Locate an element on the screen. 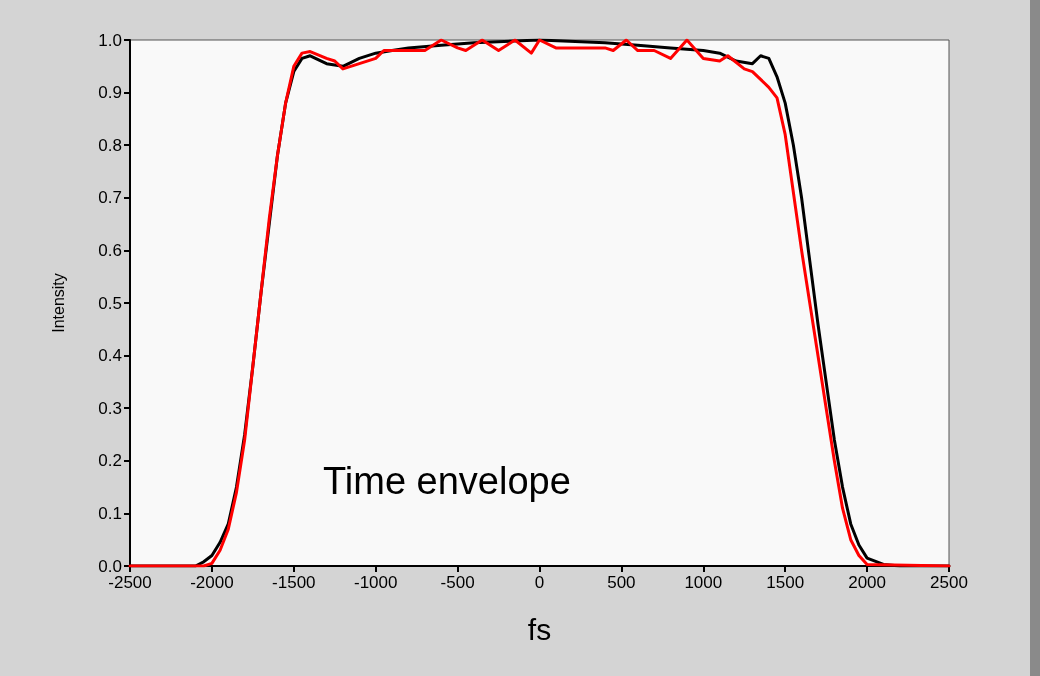 The height and width of the screenshot is (676, 1040). y-tick-label: 0.8 is located at coordinates (110, 145).